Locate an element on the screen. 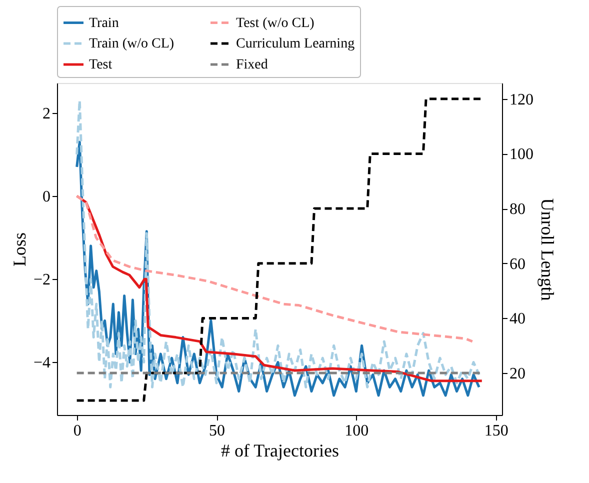  x-axis-title: # of Trajectories is located at coordinates (280, 450).